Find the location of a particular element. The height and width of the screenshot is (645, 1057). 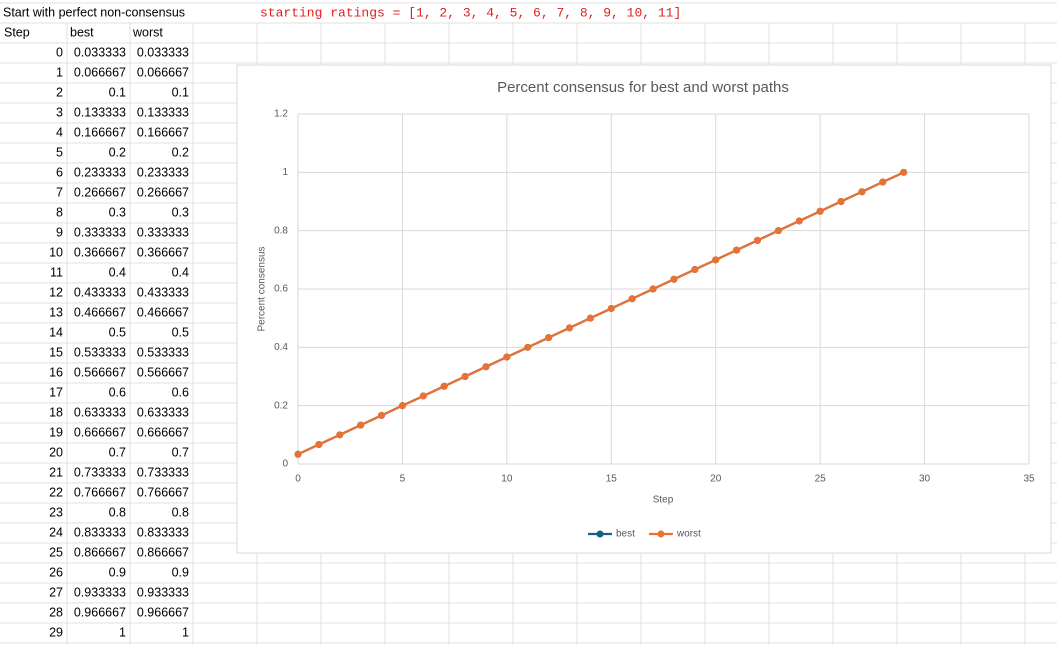

cell-worst: 0.2 is located at coordinates (180, 152).